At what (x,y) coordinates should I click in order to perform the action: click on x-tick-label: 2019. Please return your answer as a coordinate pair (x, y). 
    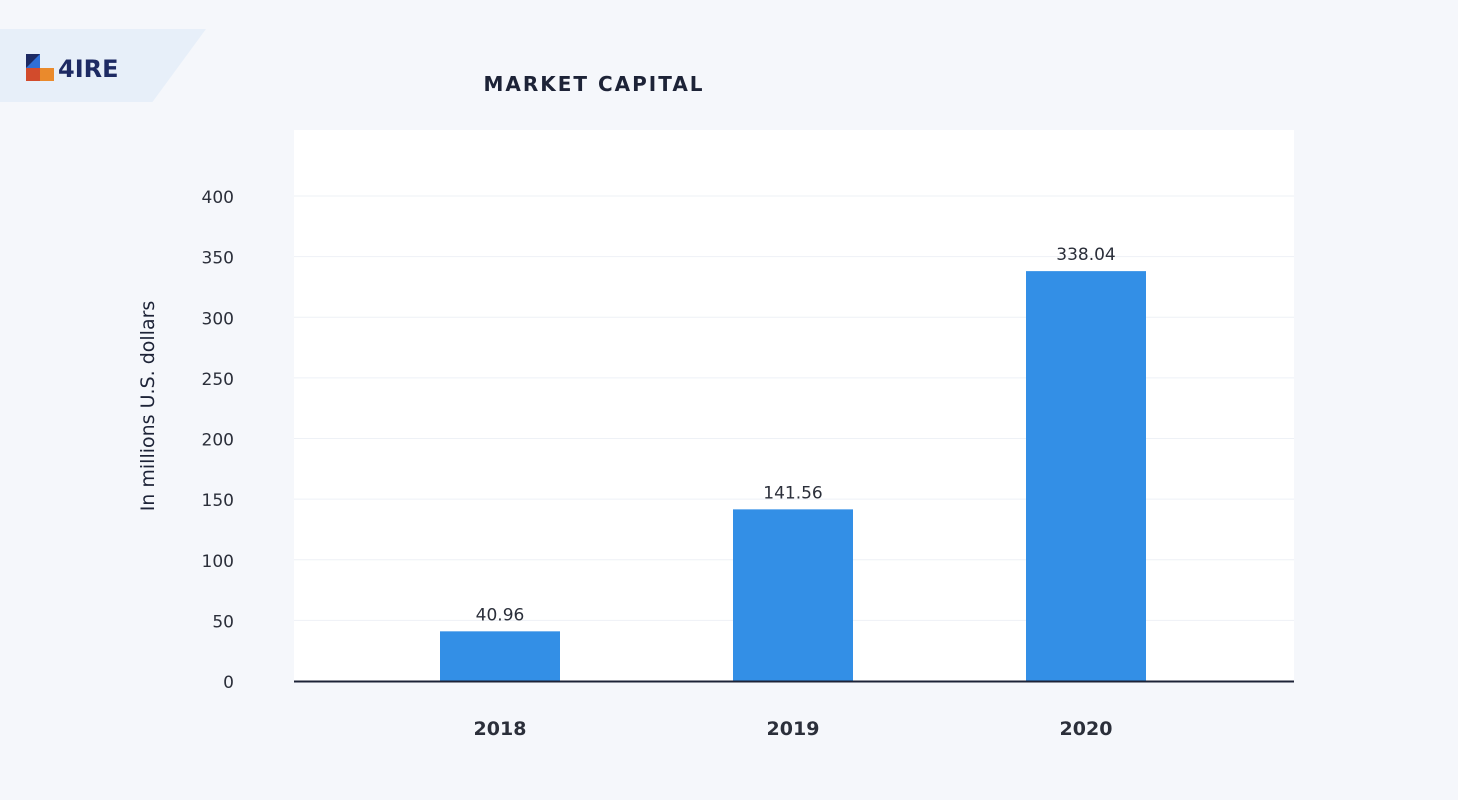
    Looking at the image, I should click on (793, 729).